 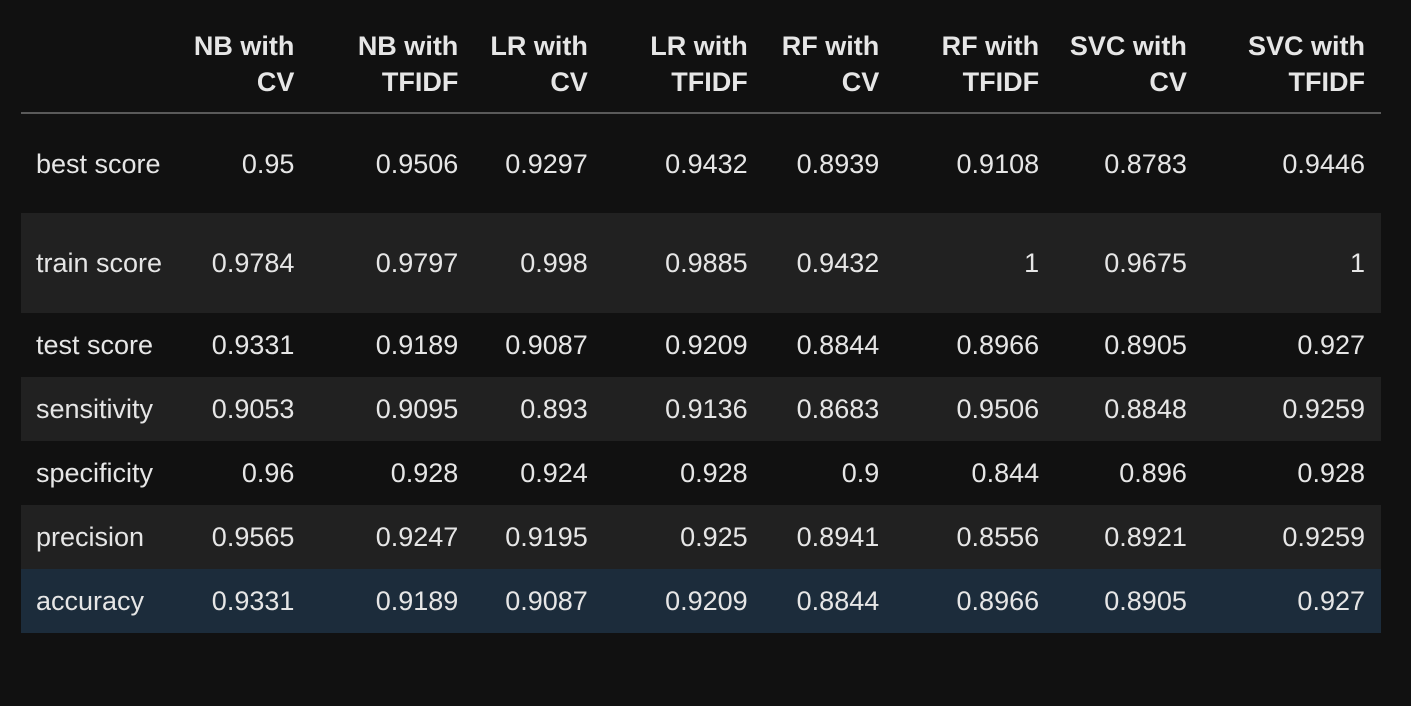 What do you see at coordinates (546, 537) in the screenshot?
I see `table-cell: 0.9195` at bounding box center [546, 537].